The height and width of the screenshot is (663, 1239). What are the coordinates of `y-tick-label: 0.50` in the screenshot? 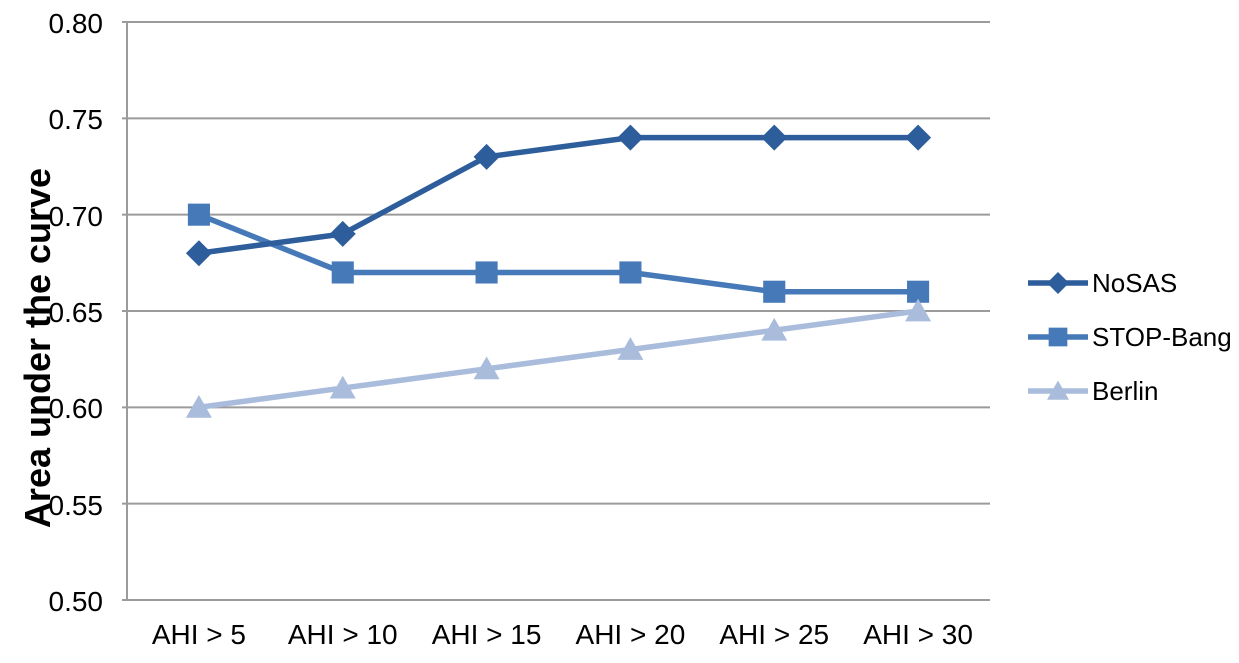 It's located at (76, 601).